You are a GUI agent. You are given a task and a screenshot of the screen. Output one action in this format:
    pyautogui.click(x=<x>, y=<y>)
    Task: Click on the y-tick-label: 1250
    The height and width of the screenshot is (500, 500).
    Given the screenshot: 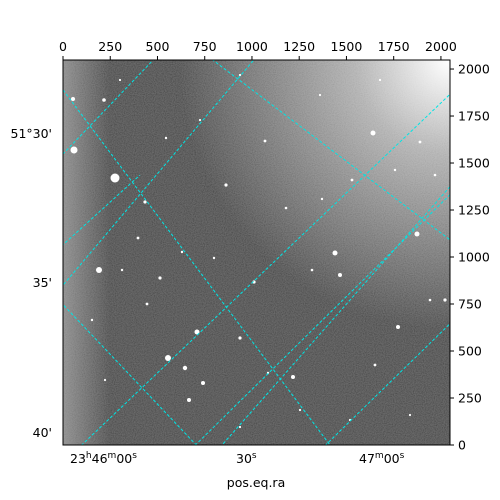 What is the action you would take?
    pyautogui.click(x=474, y=210)
    